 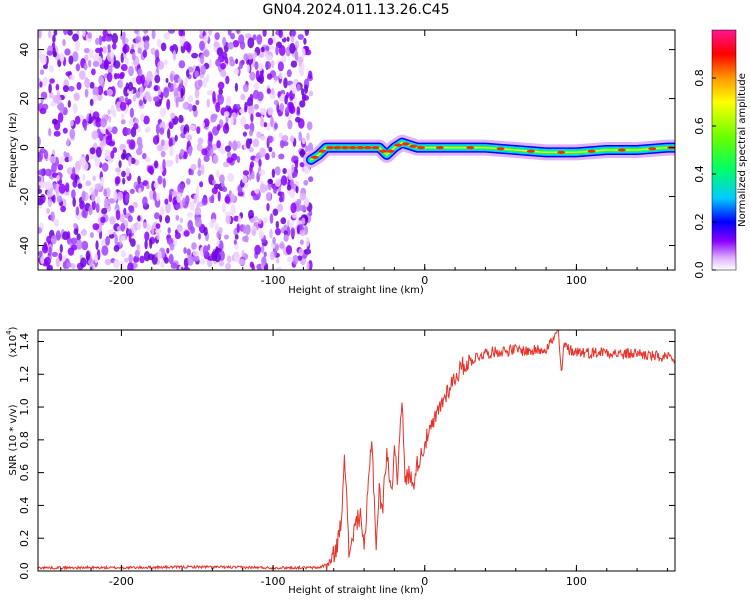 What do you see at coordinates (424, 581) in the screenshot?
I see `snr-x-tick-label: 0` at bounding box center [424, 581].